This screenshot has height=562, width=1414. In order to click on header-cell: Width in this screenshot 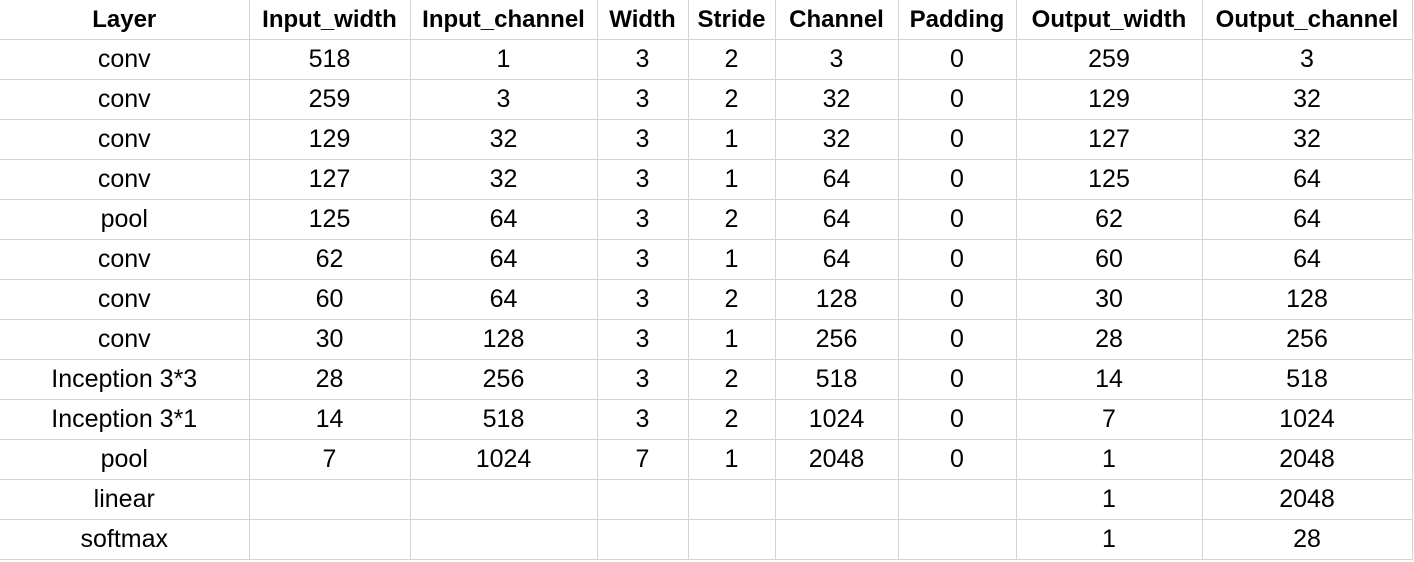, I will do `click(642, 20)`.